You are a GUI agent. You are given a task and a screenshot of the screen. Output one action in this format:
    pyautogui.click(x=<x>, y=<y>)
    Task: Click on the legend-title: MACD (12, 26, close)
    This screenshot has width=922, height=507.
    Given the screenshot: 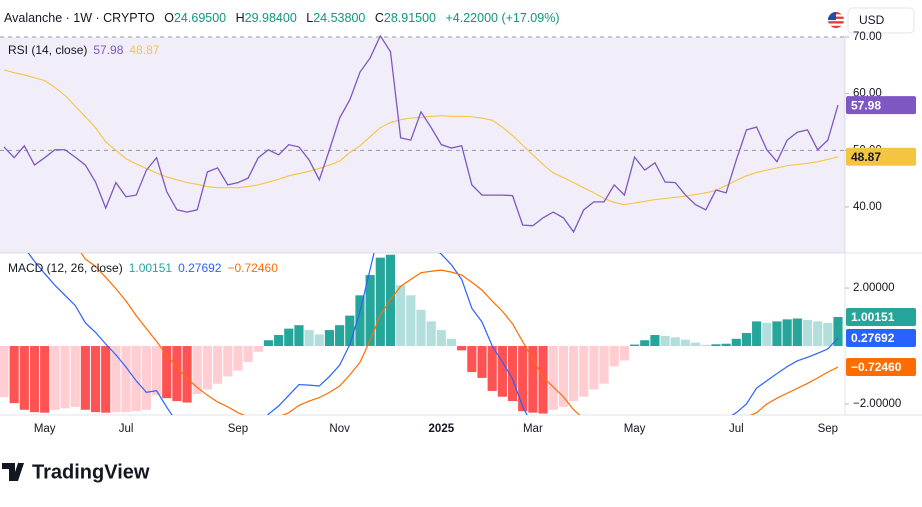 What is the action you would take?
    pyautogui.click(x=65, y=268)
    